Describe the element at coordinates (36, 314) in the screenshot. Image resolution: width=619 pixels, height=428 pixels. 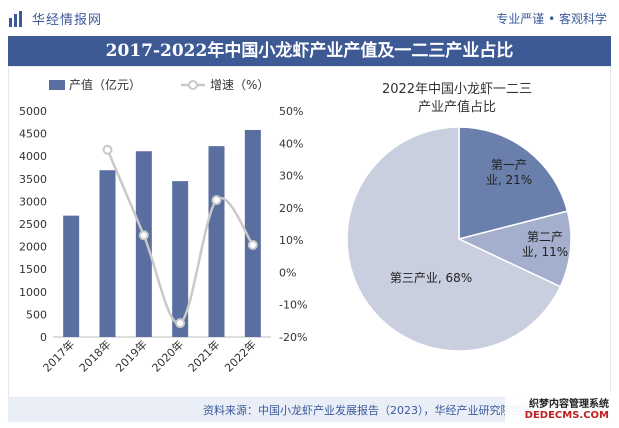
I see `y-left-tick-label: 500` at that location.